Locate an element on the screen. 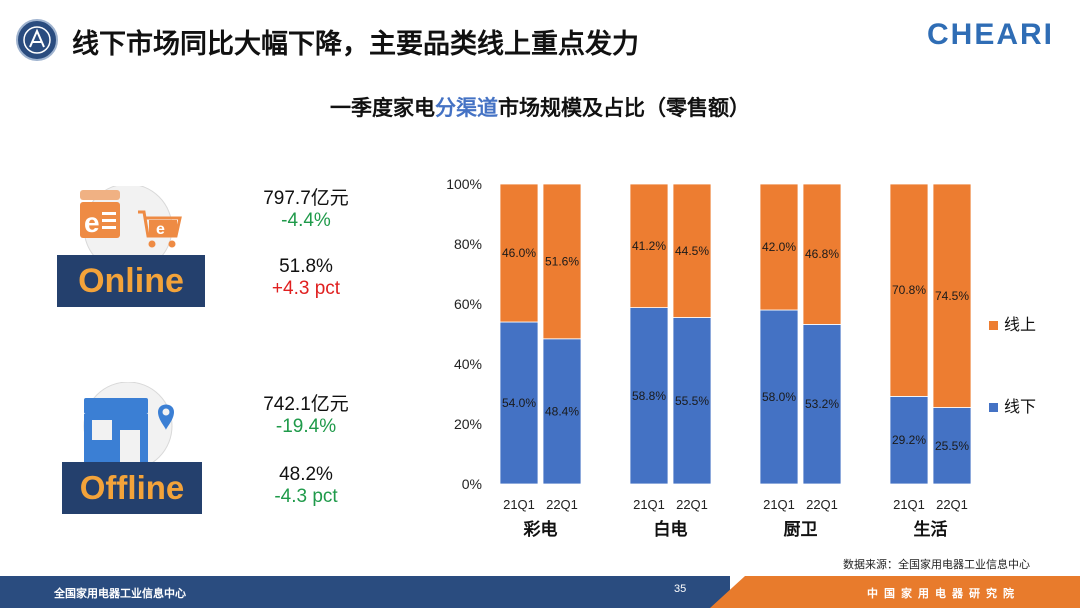 The width and height of the screenshot is (1080, 608). chart-title-prefix: 一季度家电 is located at coordinates (382, 108).